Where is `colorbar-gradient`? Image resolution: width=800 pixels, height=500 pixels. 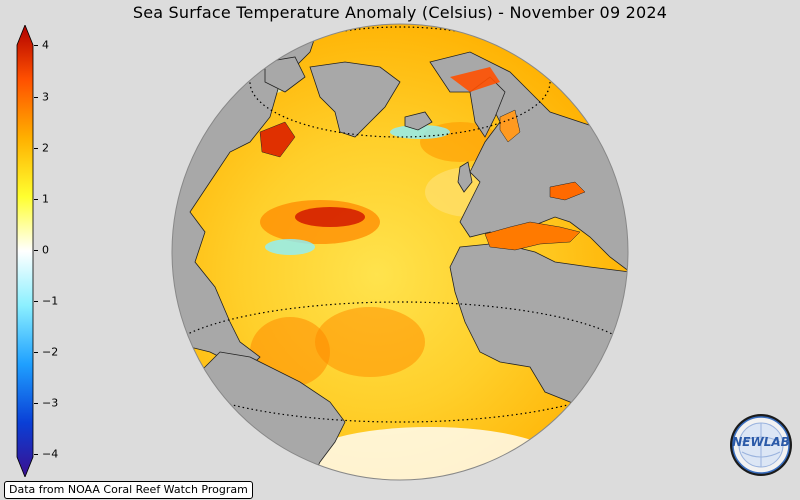
colorbar-gradient is located at coordinates (25, 251).